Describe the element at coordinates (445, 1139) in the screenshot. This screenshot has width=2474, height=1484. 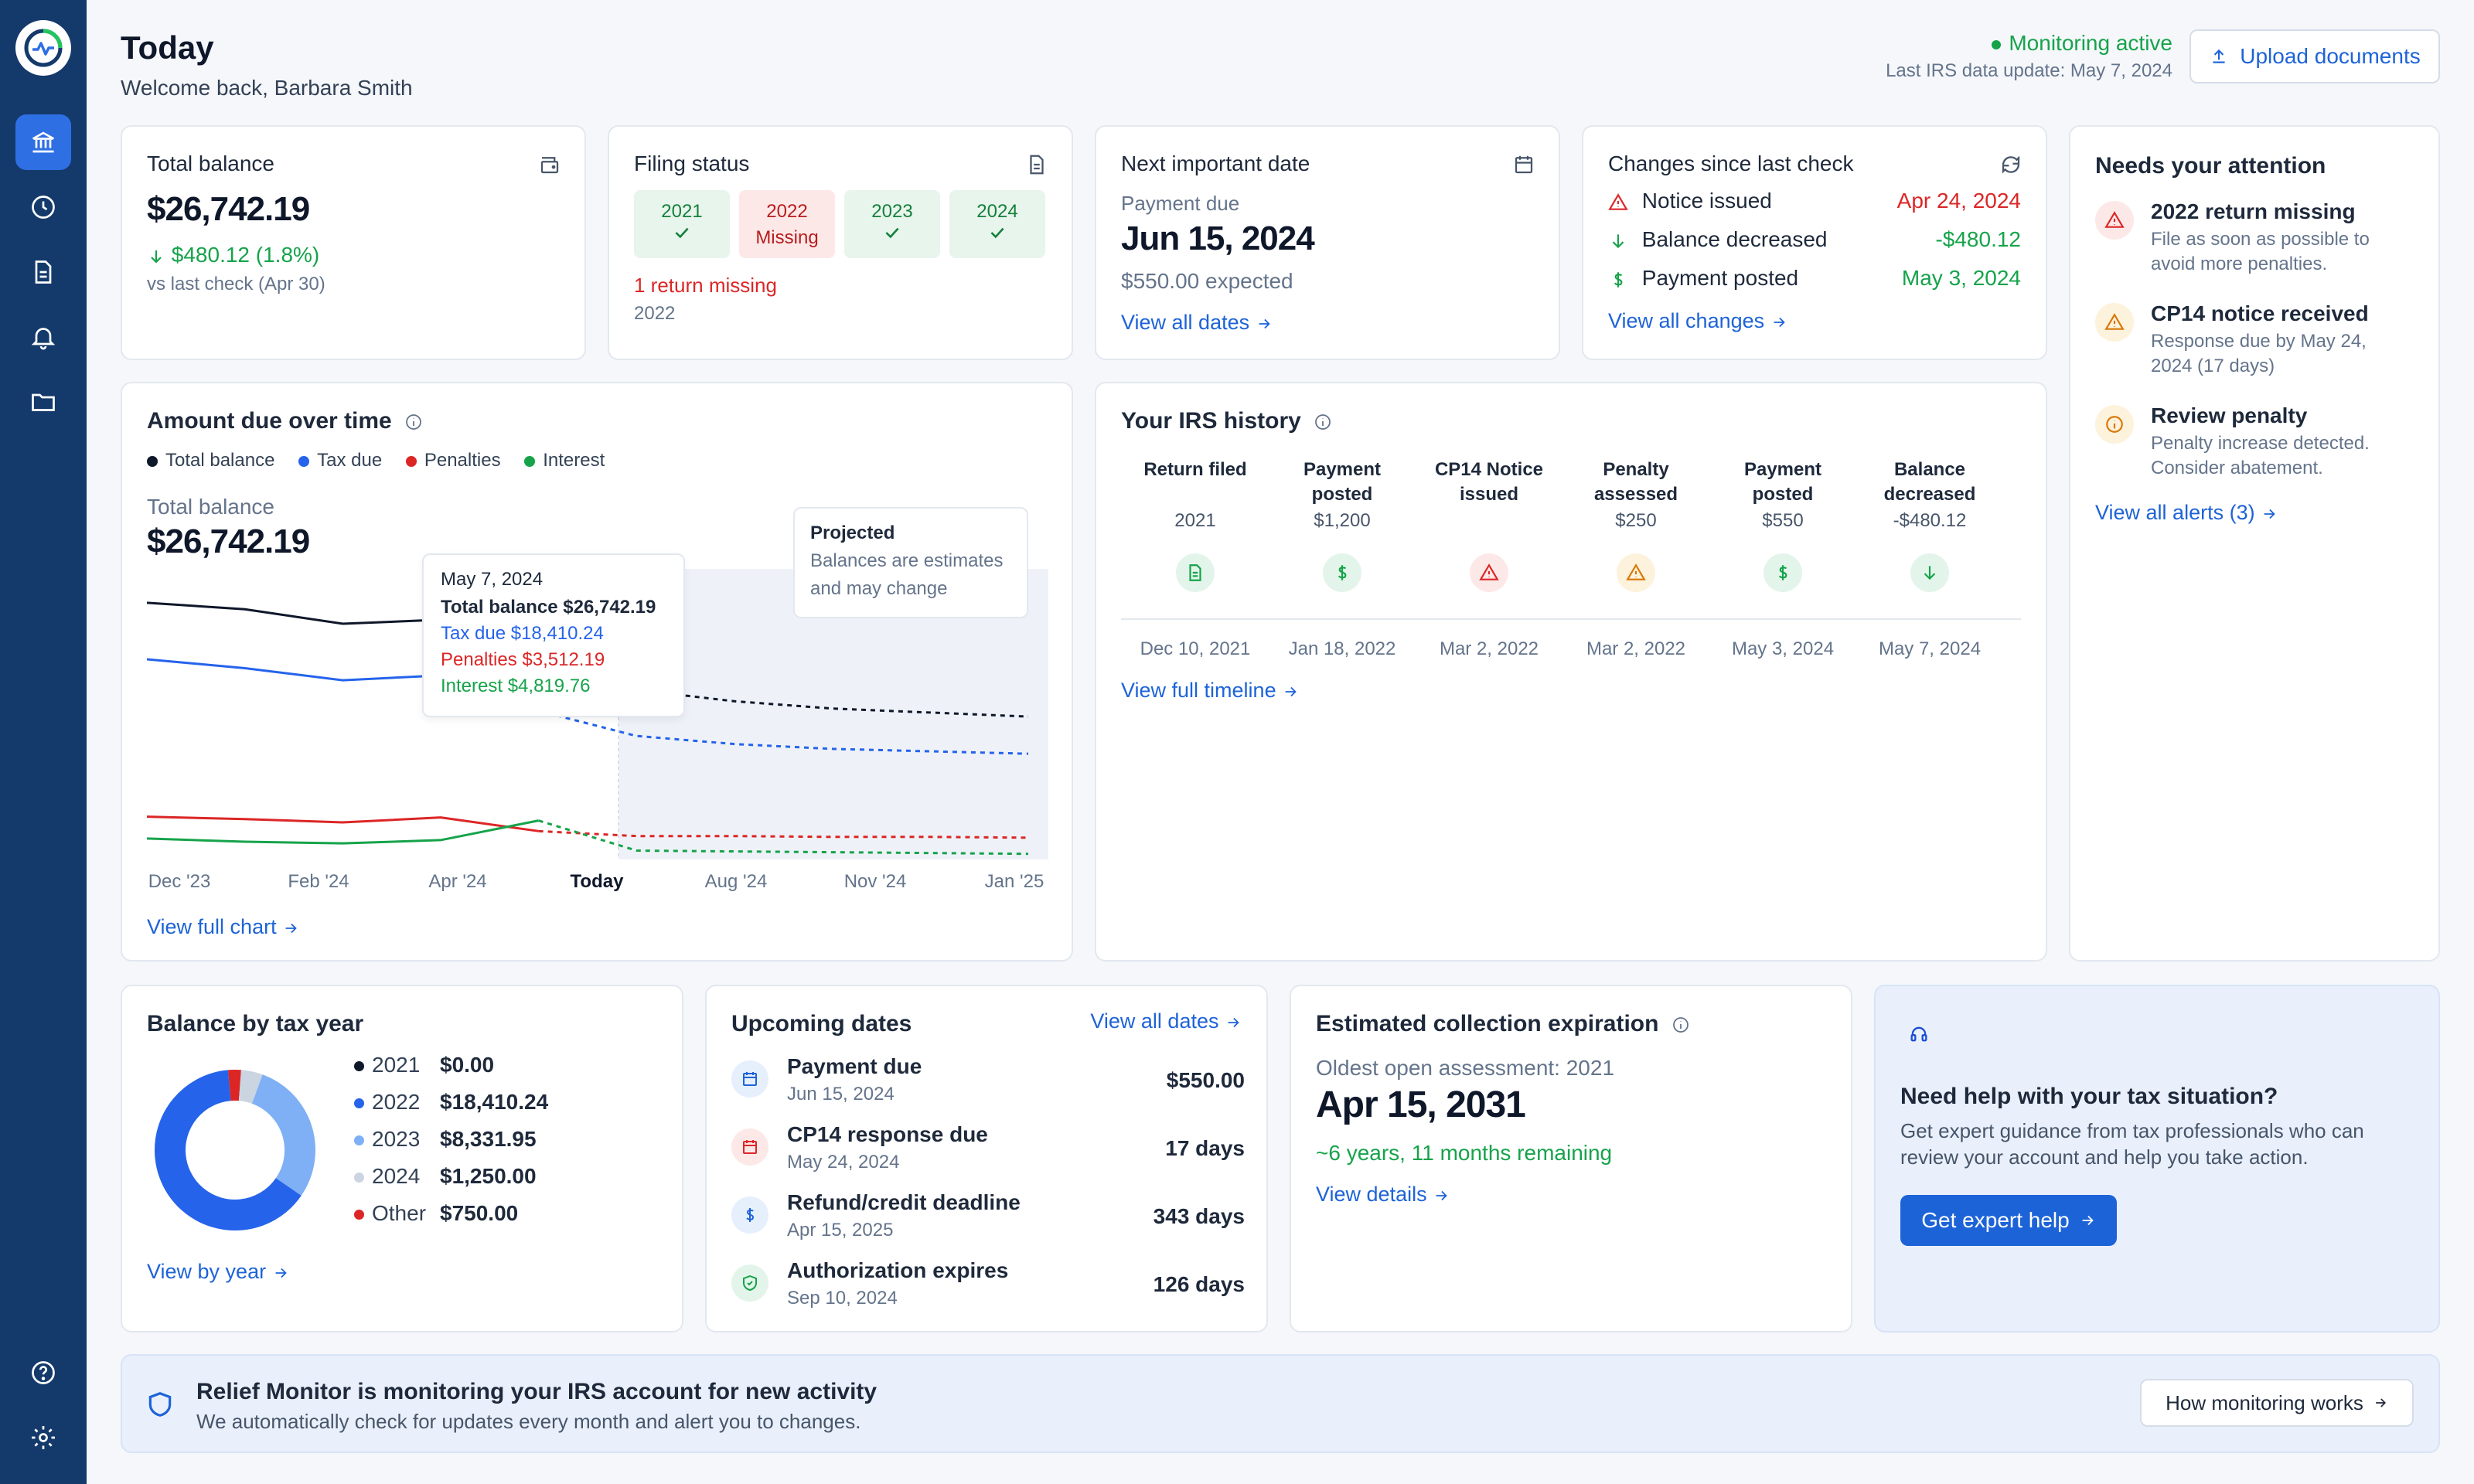
I see `balance-year-row: 2023 $8,331.95` at that location.